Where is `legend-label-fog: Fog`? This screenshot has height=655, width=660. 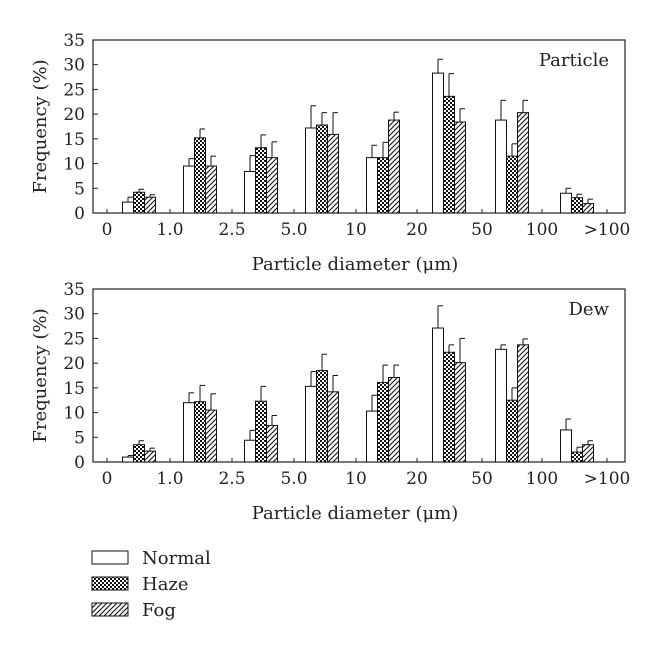
legend-label-fog: Fog is located at coordinates (159, 610).